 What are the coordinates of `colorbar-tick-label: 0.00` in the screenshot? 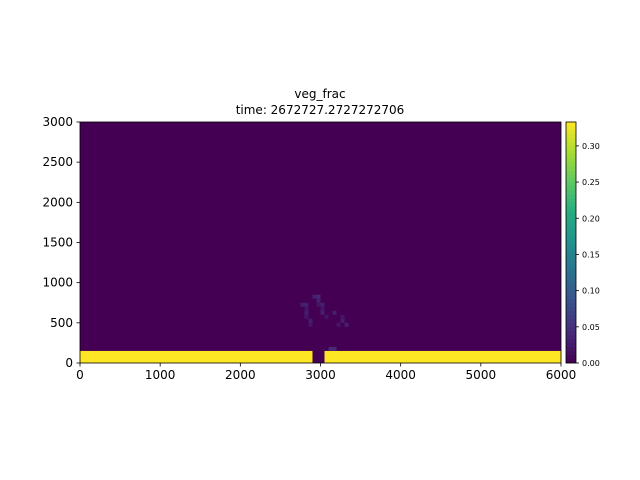 It's located at (591, 363).